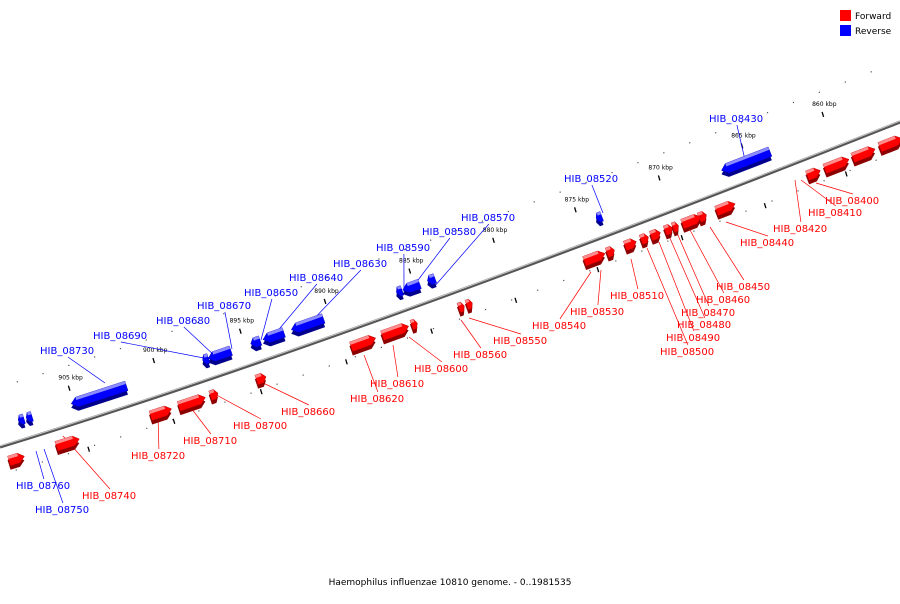  Describe the element at coordinates (704, 325) in the screenshot. I see `gene-label: HIB_08480` at that location.